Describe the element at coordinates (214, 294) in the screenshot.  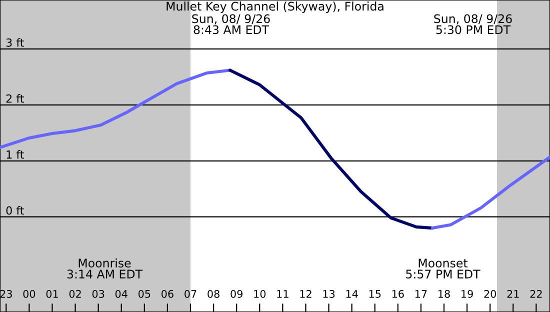
I see `x-tick-label: 08` at that location.